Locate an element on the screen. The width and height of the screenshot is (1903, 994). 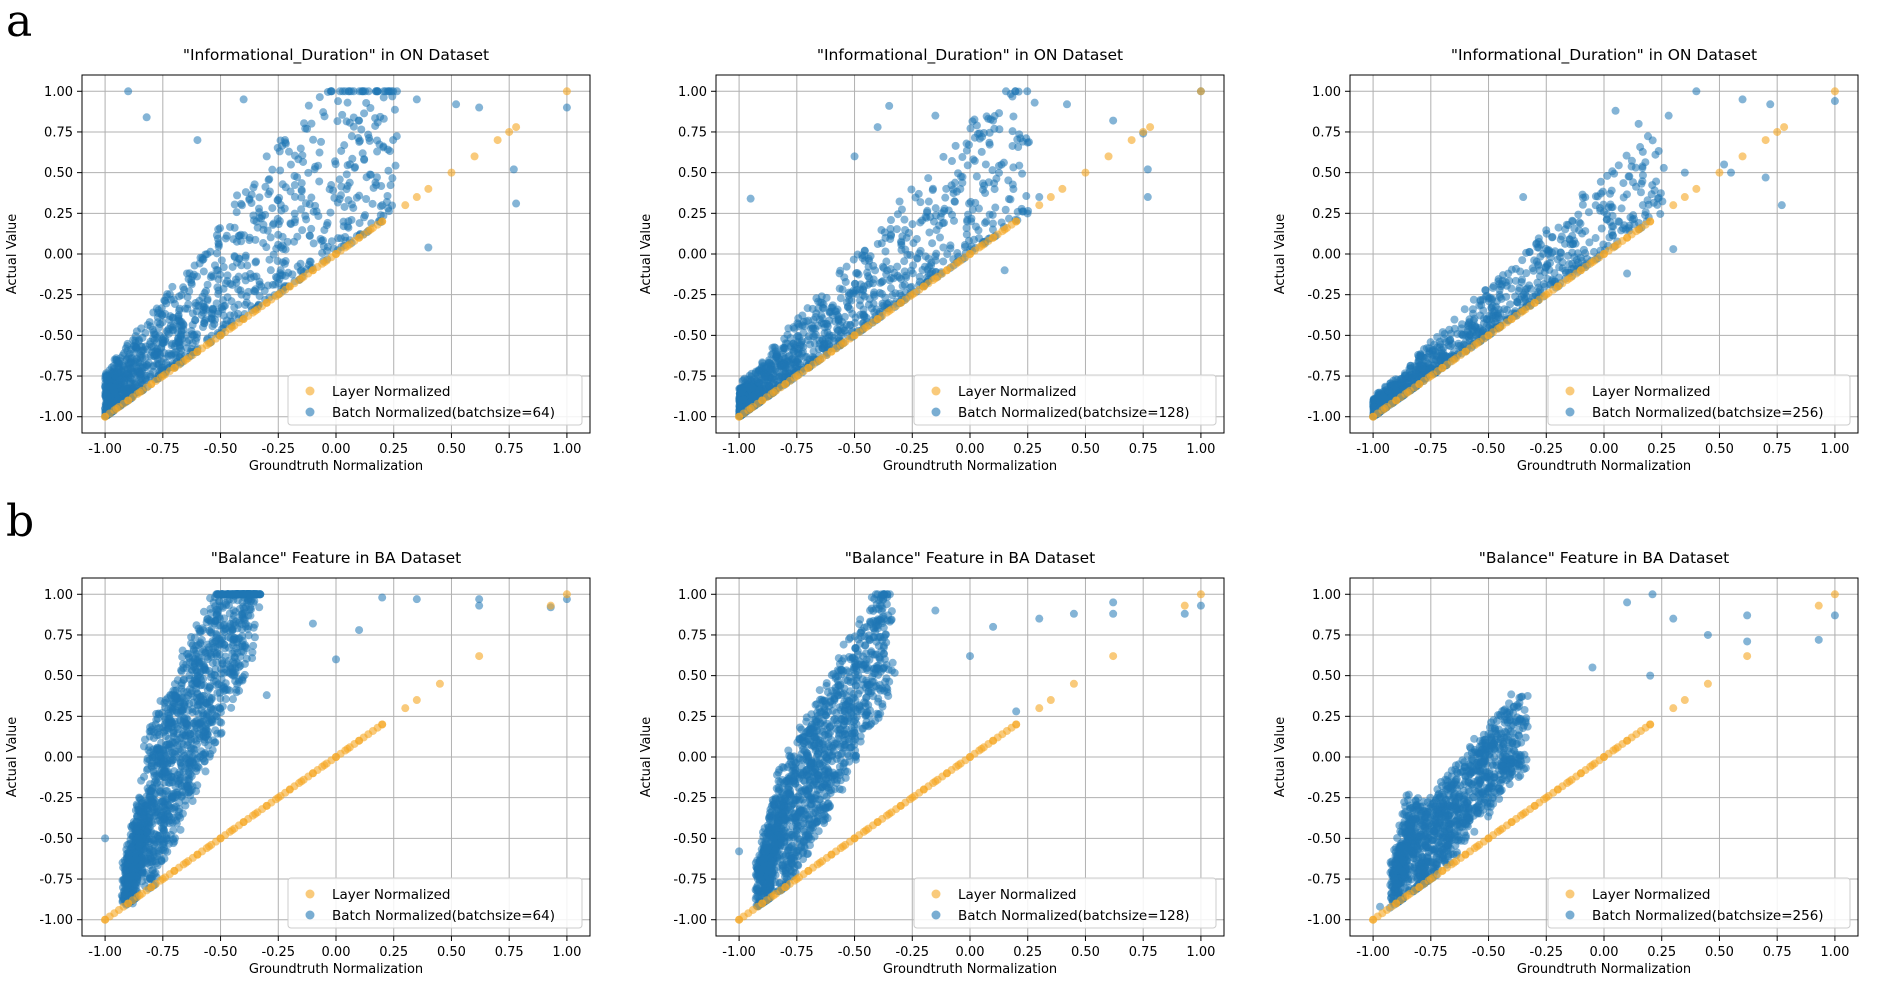
y-tick-label: 1.00 is located at coordinates (58, 595).